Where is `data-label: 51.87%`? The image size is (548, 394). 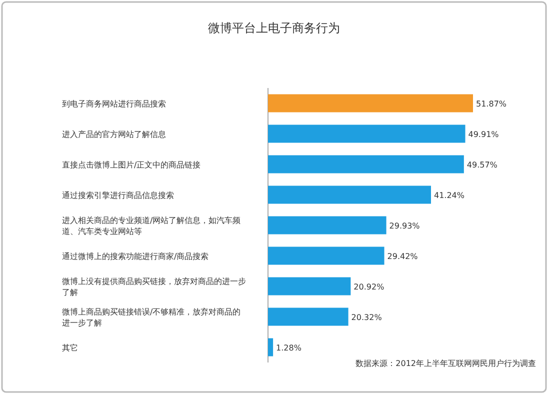
data-label: 51.87% is located at coordinates (491, 103).